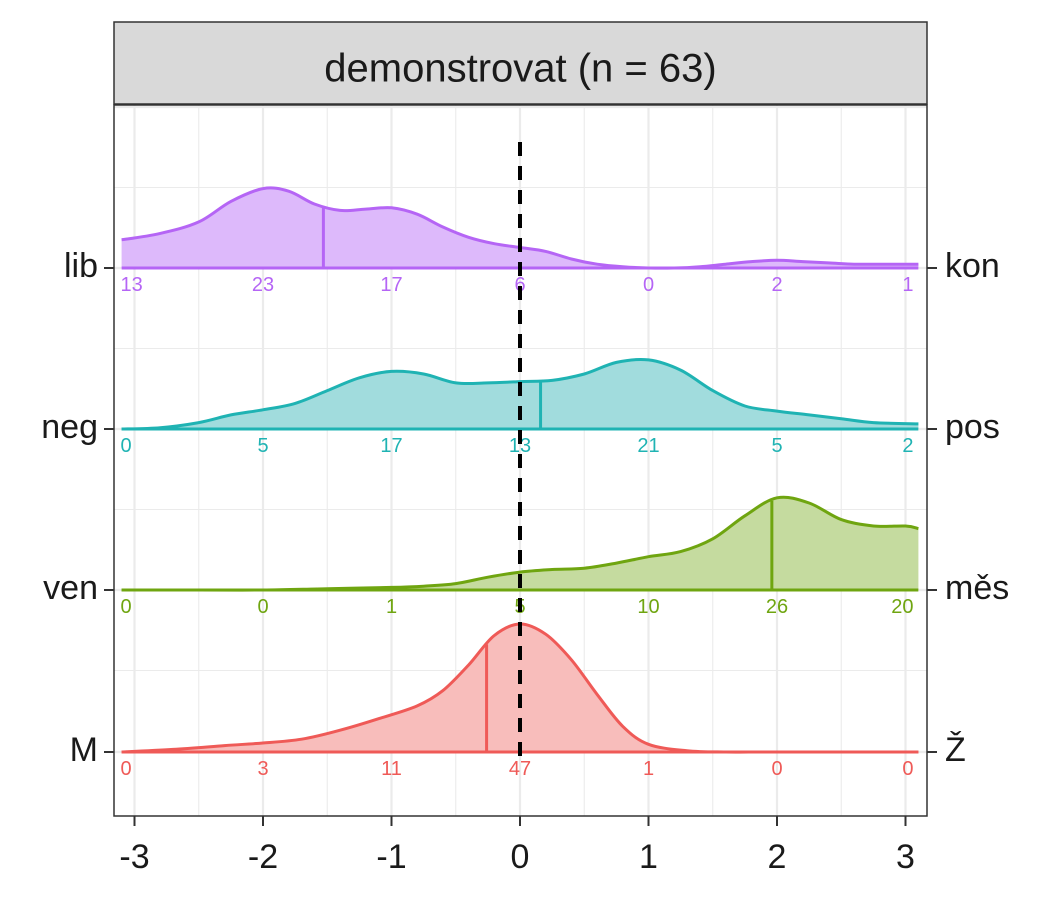 This screenshot has height=900, width=1050. Describe the element at coordinates (648, 607) in the screenshot. I see `count-label: 10` at that location.